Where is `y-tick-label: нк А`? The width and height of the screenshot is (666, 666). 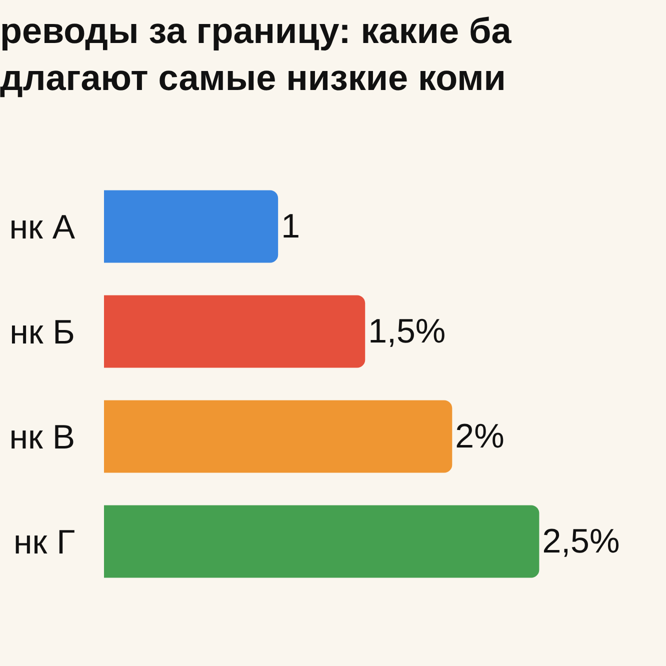 y-tick-label: нк А is located at coordinates (42, 227).